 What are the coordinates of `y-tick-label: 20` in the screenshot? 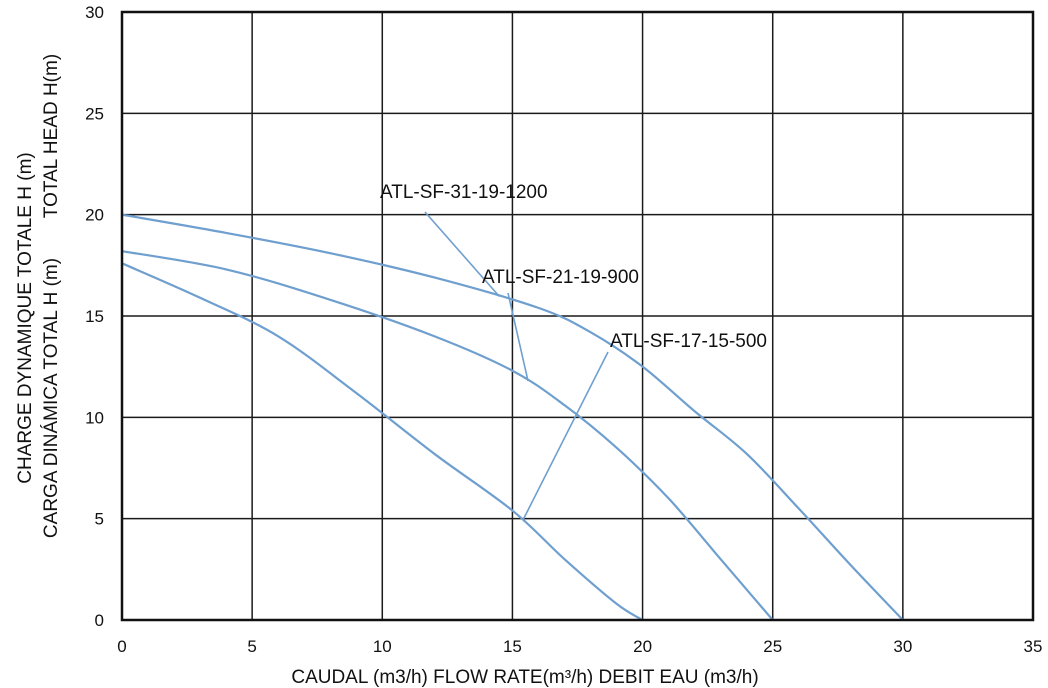 It's located at (94, 215).